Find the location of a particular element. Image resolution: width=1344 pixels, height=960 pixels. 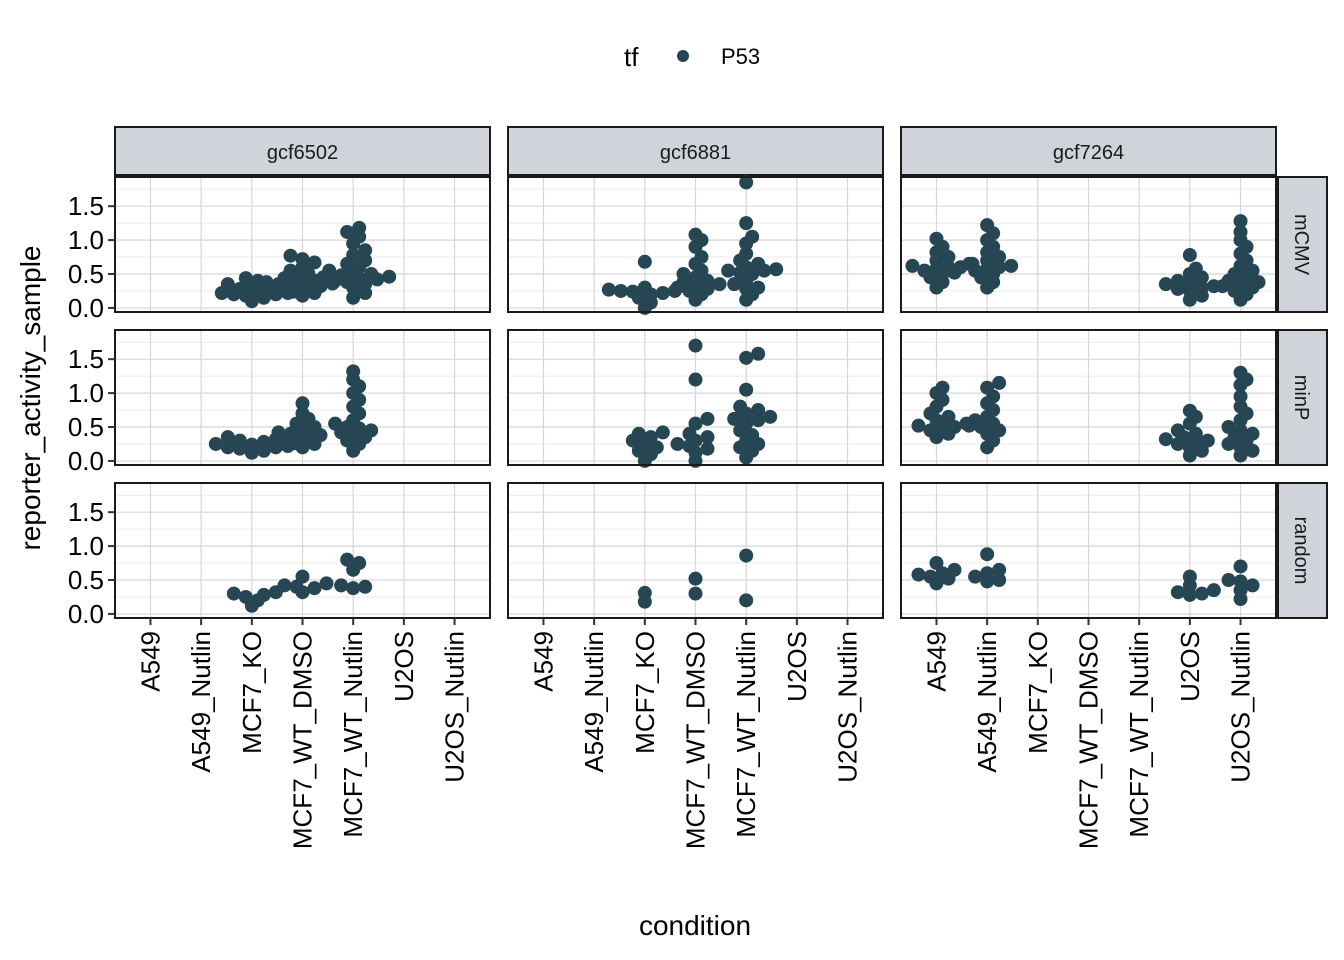

x-tick-label: U2OS_Nutlin is located at coordinates (1241, 707).